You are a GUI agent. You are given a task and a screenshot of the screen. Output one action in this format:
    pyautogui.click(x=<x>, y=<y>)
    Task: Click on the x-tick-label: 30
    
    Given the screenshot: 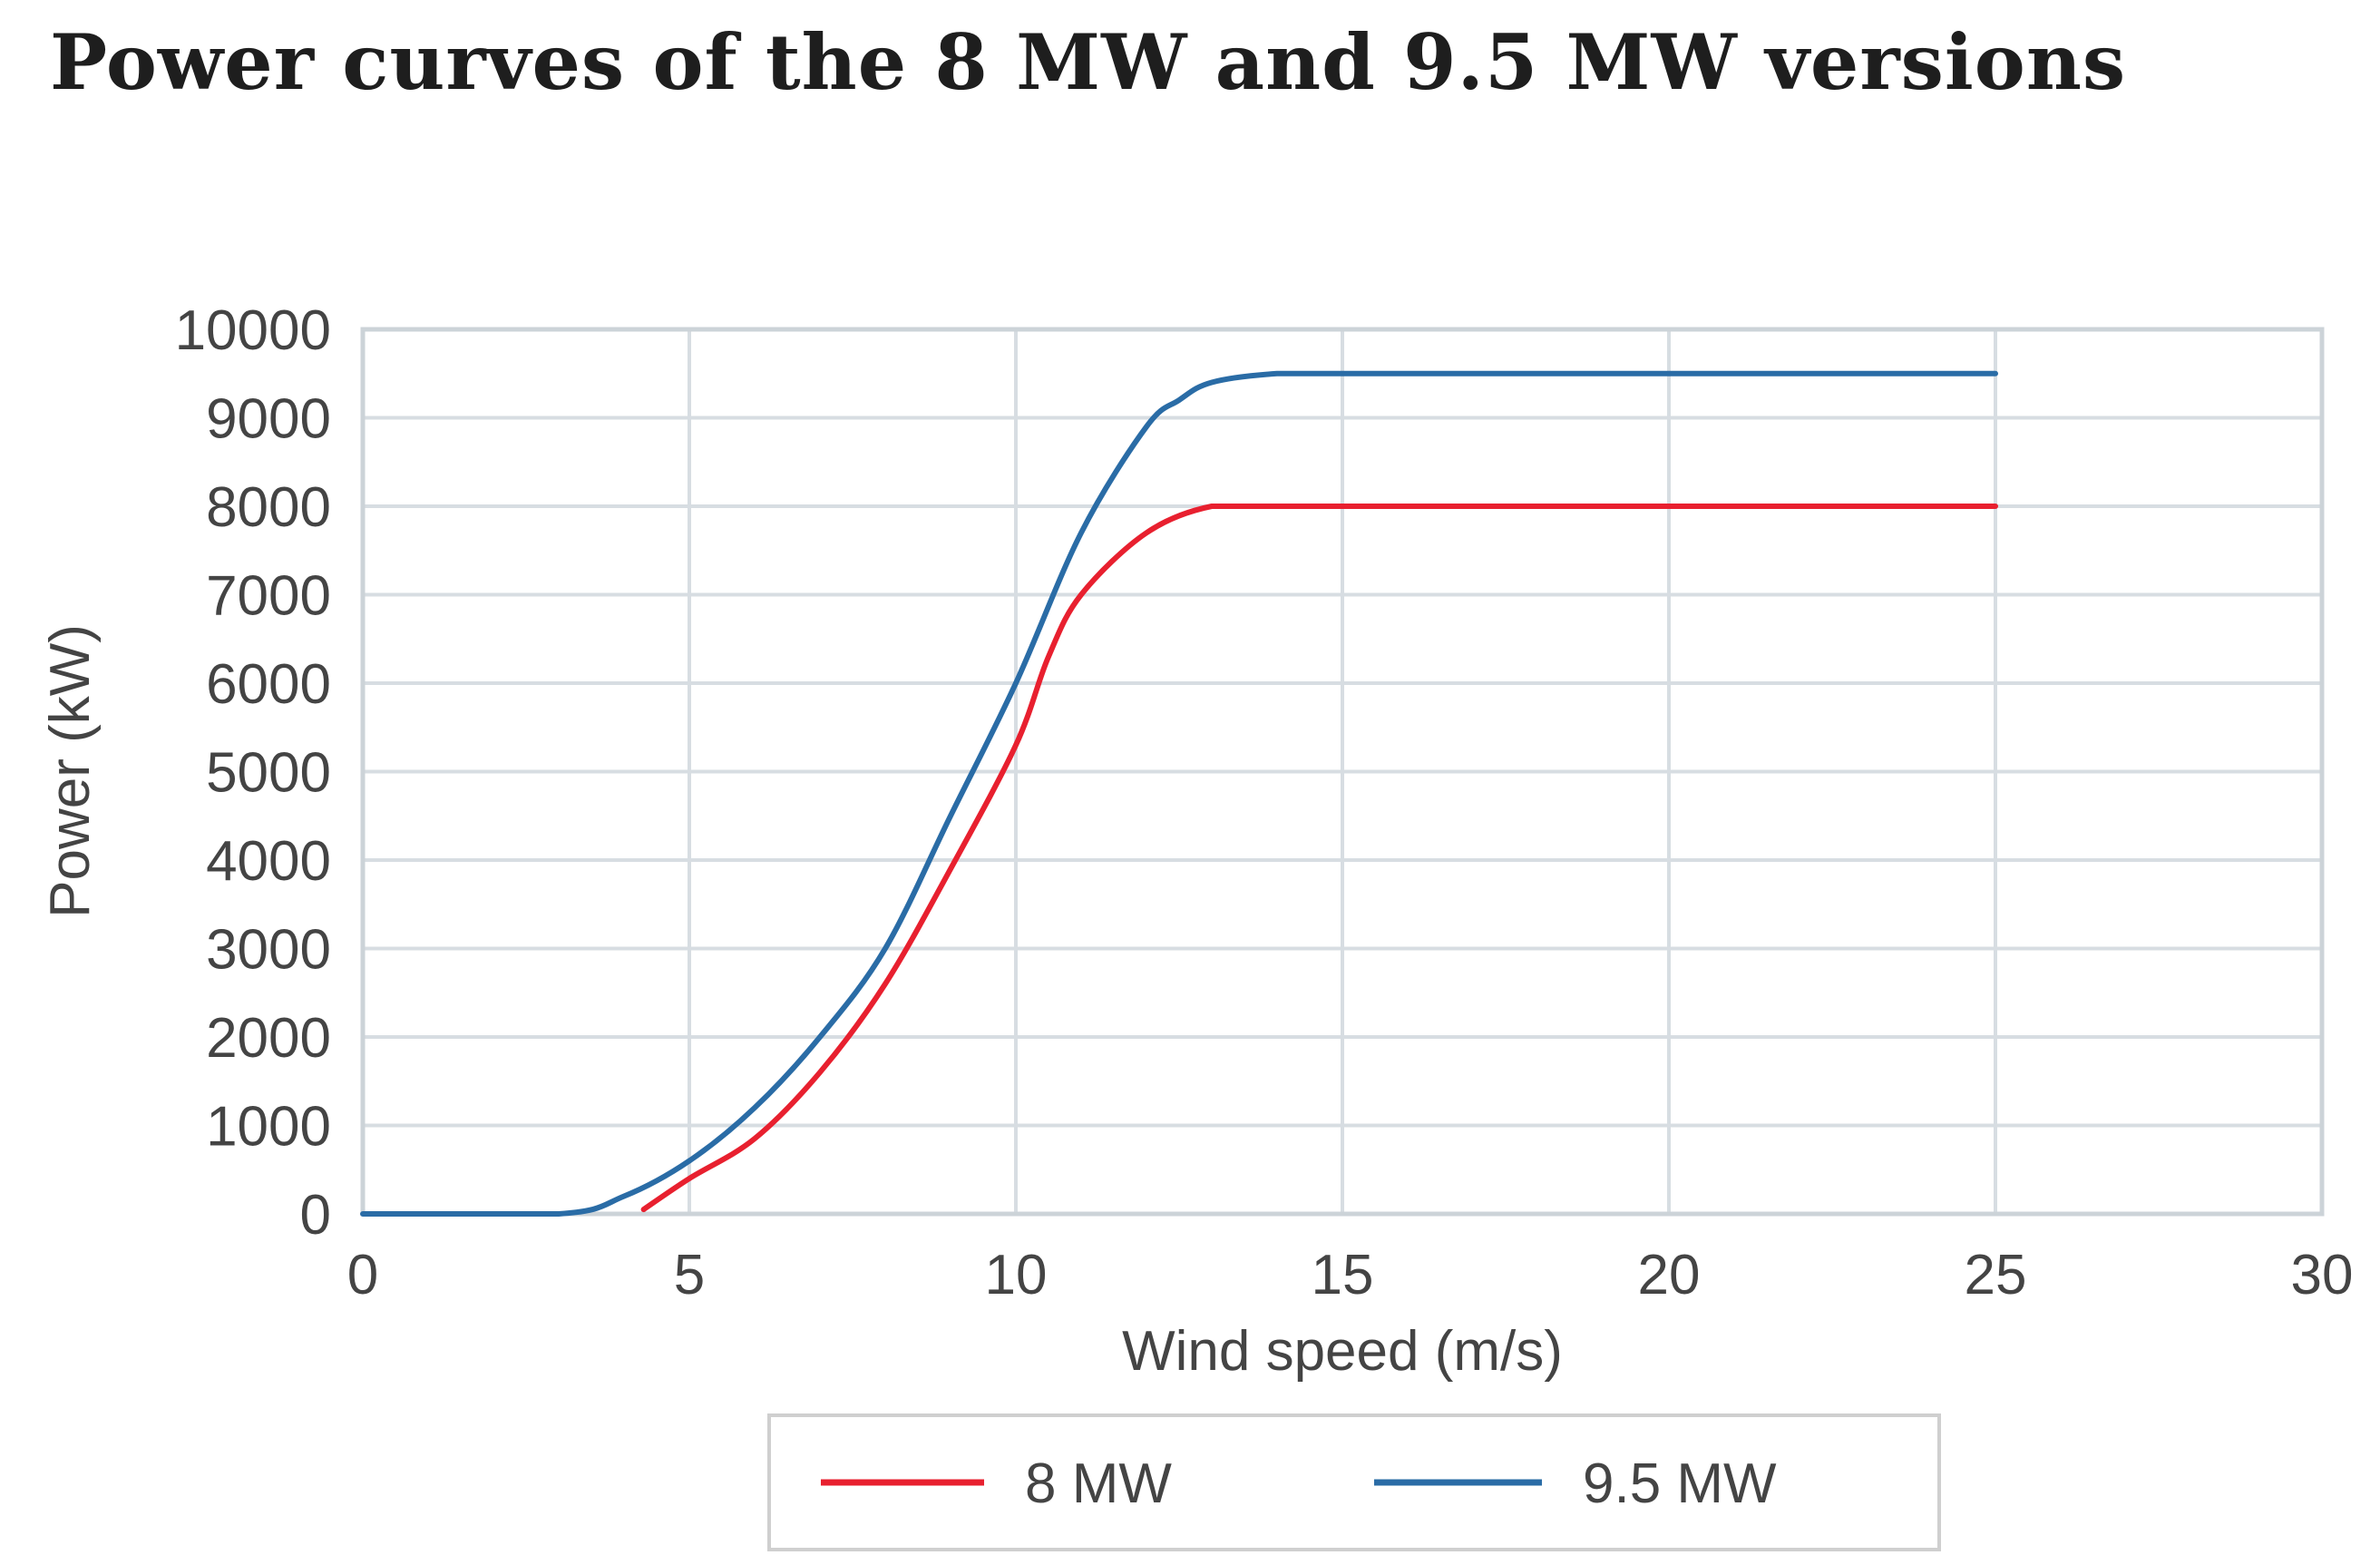 What is the action you would take?
    pyautogui.click(x=2322, y=1275)
    